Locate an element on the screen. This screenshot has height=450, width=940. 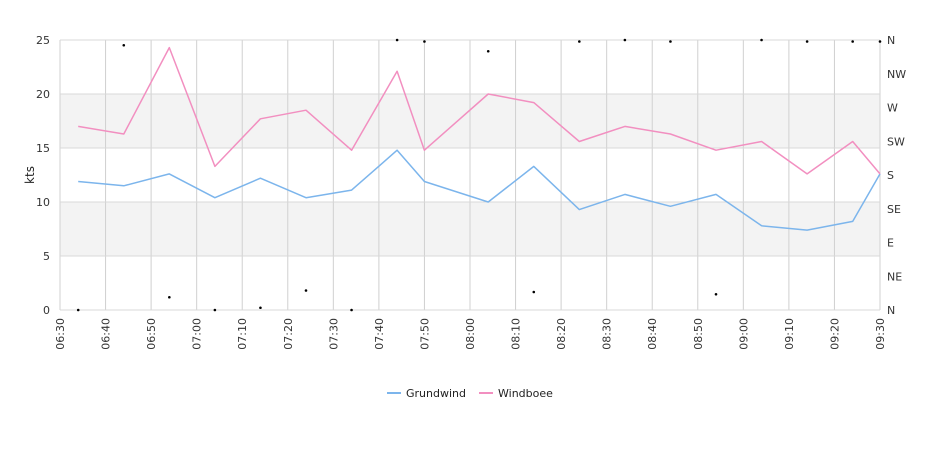
direction-tick-label: S is located at coordinates (890, 175).